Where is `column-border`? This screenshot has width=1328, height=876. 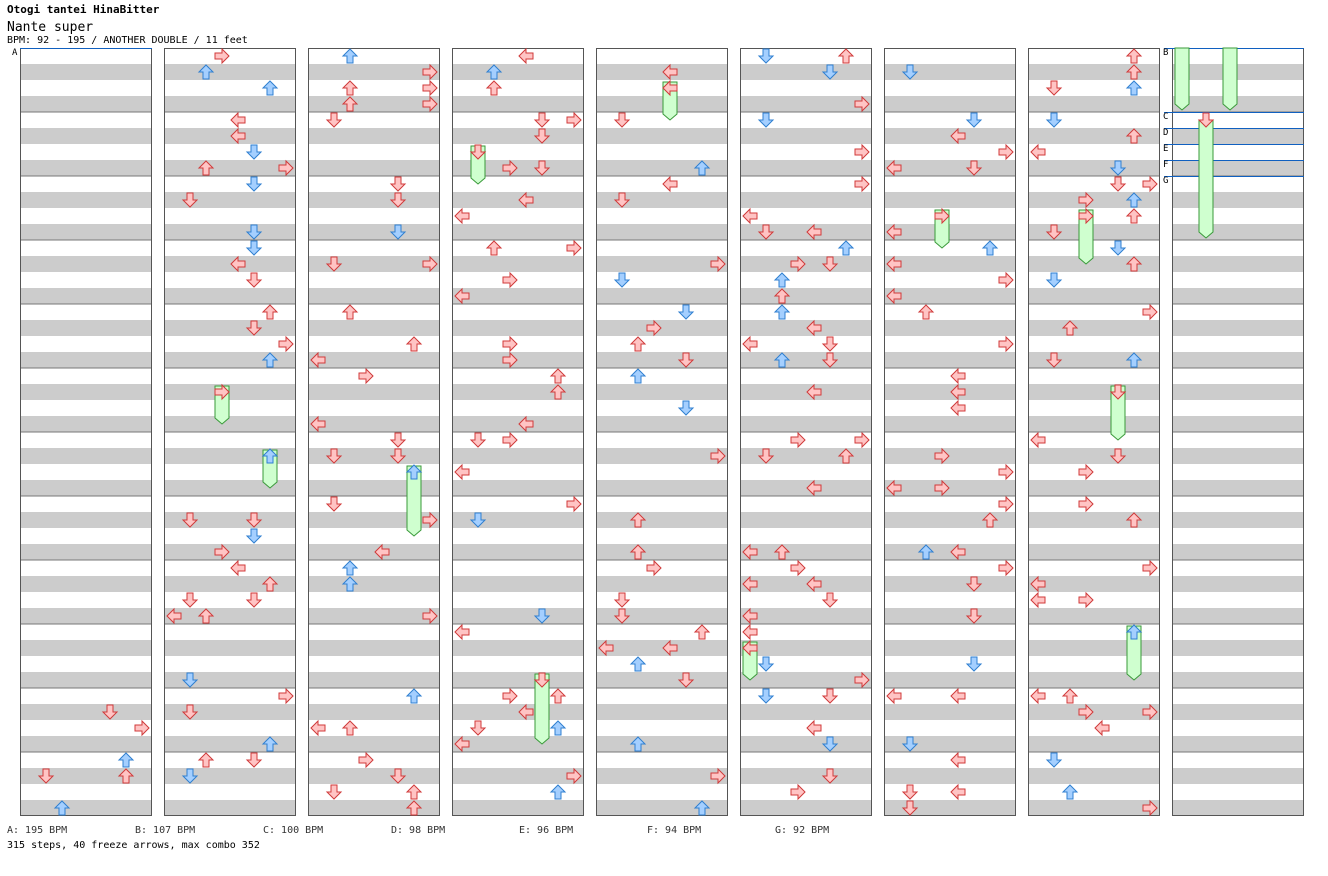 column-border is located at coordinates (374, 432).